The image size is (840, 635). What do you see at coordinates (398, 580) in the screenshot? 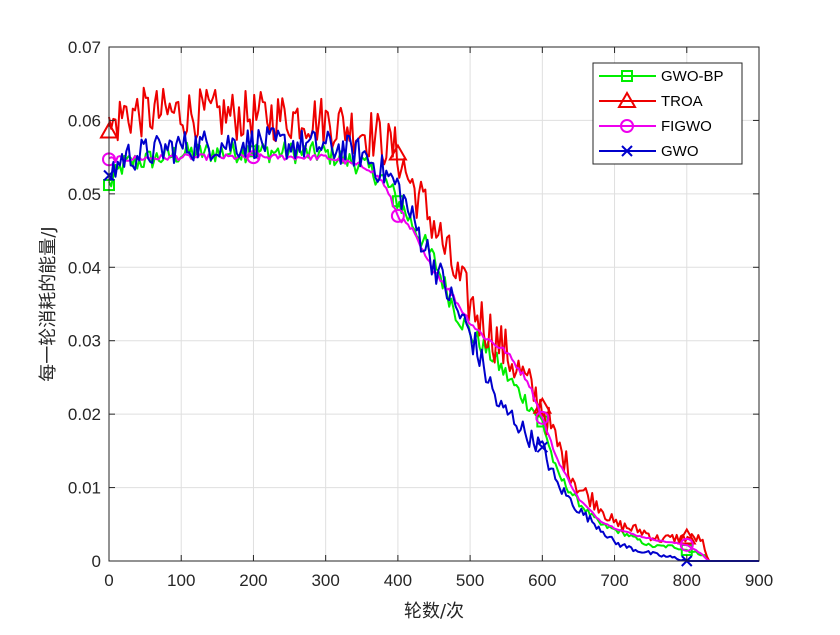
I see `x-tick-label-4: 400` at bounding box center [398, 580].